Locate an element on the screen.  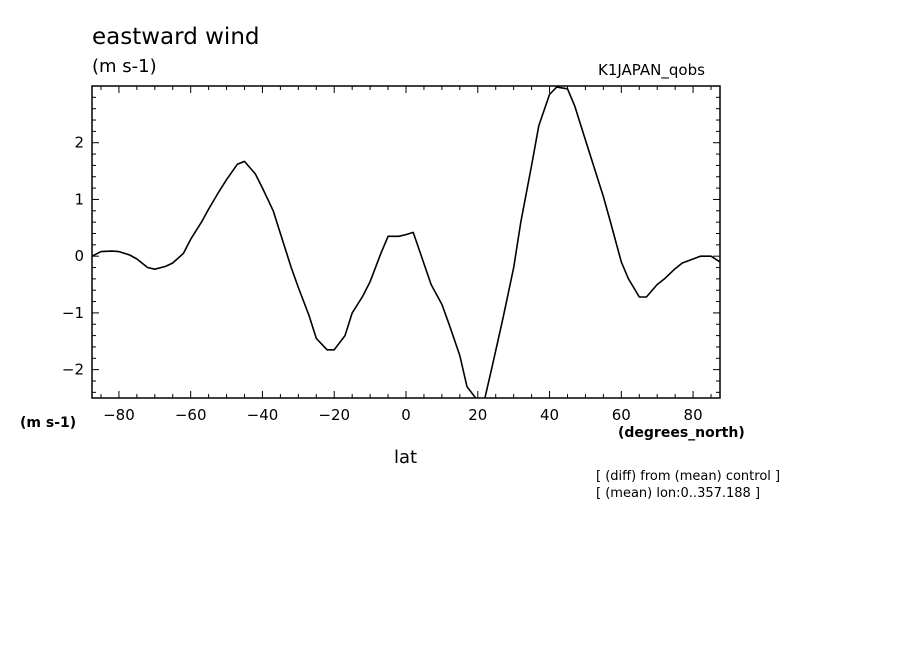
x-axis-label: lat is located at coordinates (406, 457).